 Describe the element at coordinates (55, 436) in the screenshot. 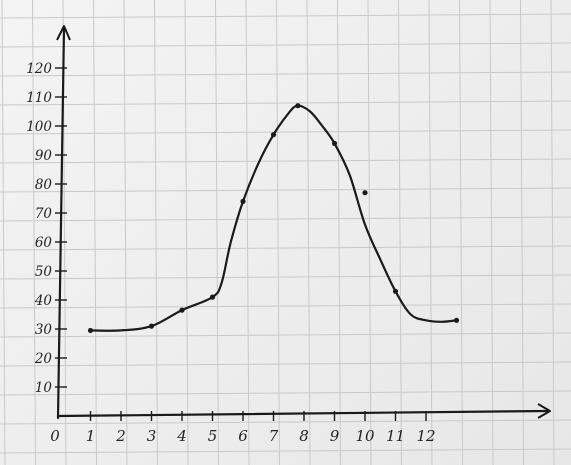

I see `x-tick-label: 0` at that location.